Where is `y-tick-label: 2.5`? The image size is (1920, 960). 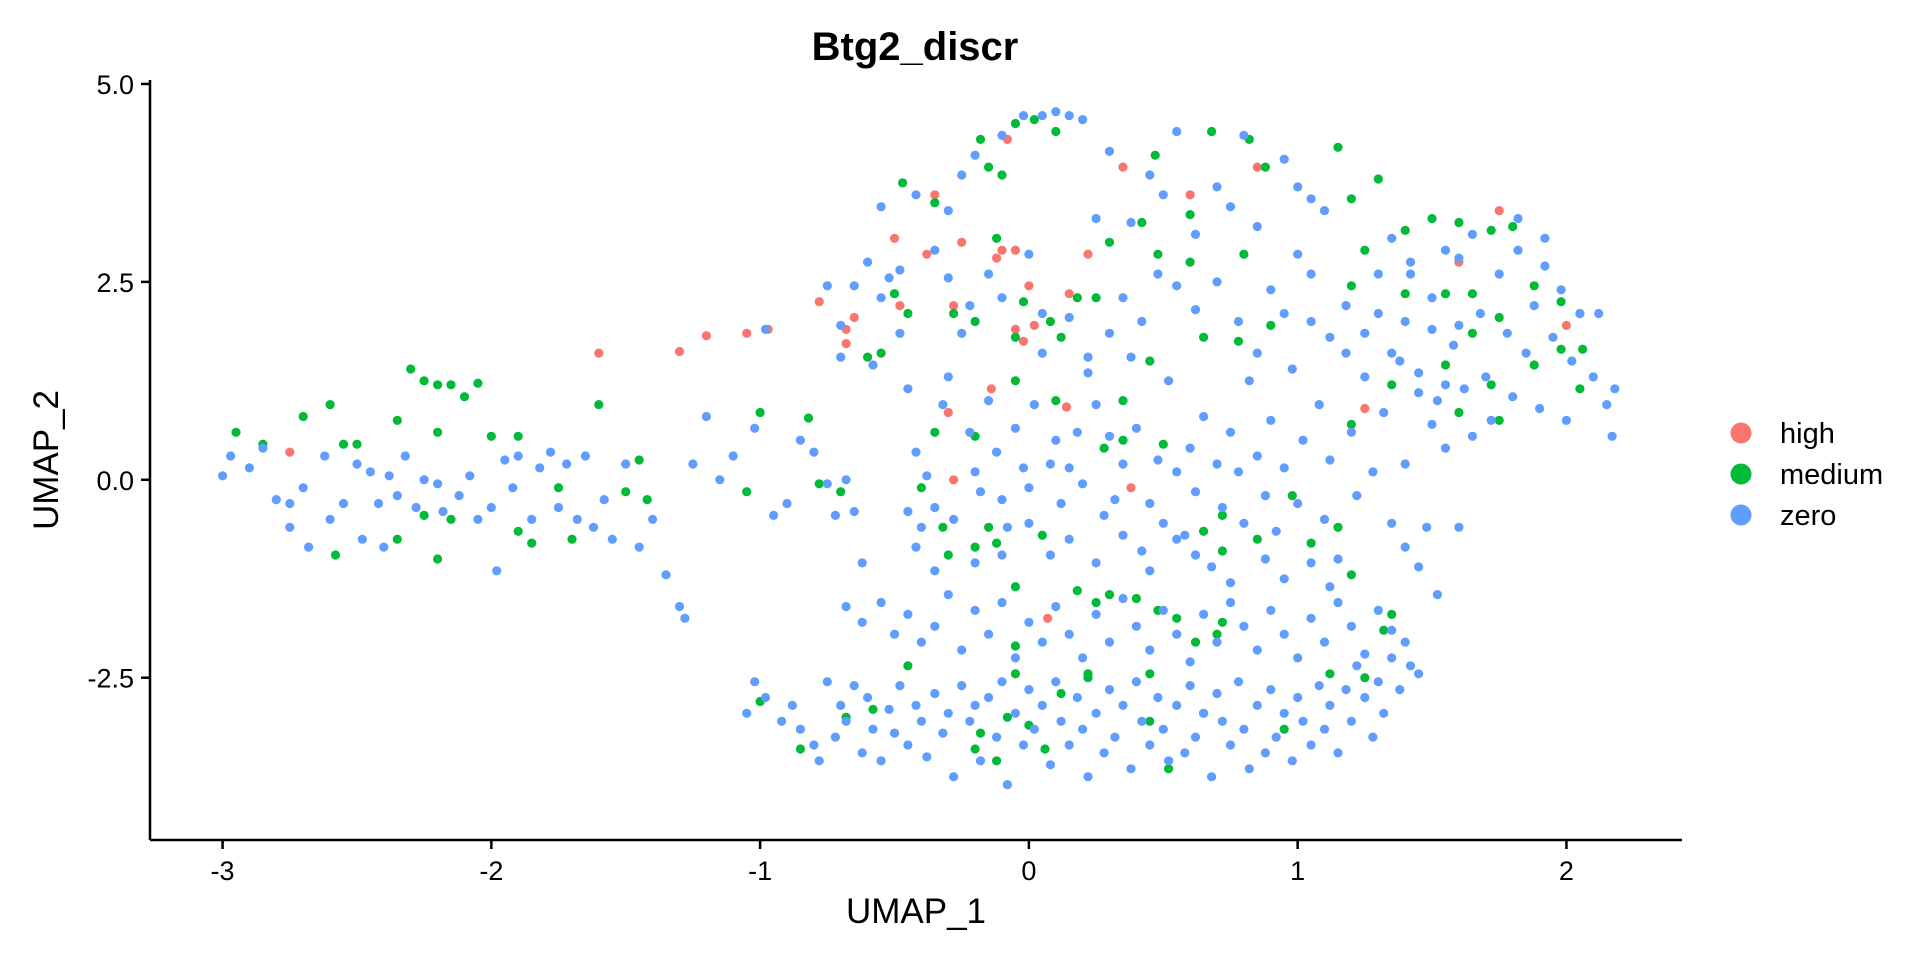 y-tick-label: 2.5 is located at coordinates (115, 283).